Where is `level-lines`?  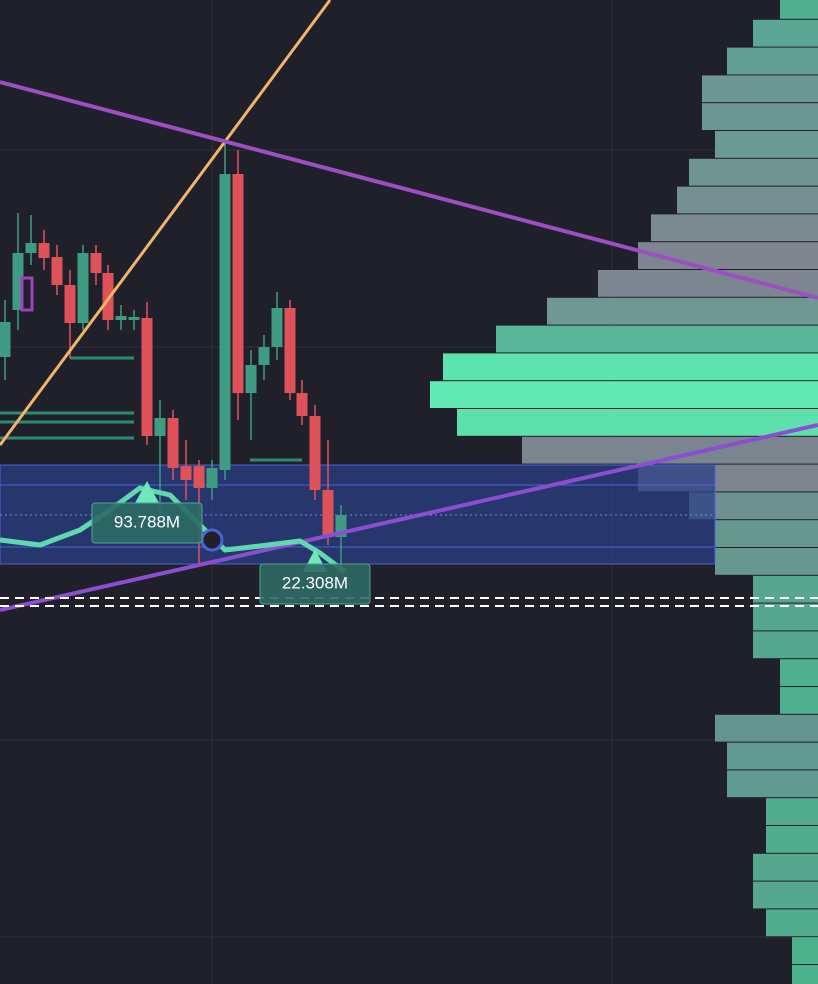 level-lines is located at coordinates (151, 409).